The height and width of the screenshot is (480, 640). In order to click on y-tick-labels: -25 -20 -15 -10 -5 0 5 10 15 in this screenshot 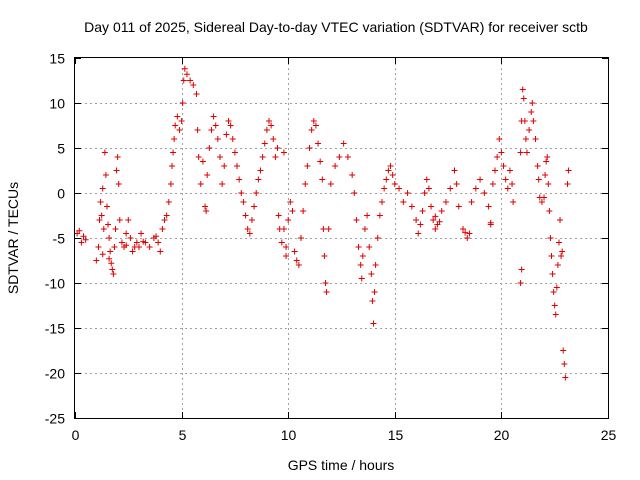, I will do `click(55, 239)`.